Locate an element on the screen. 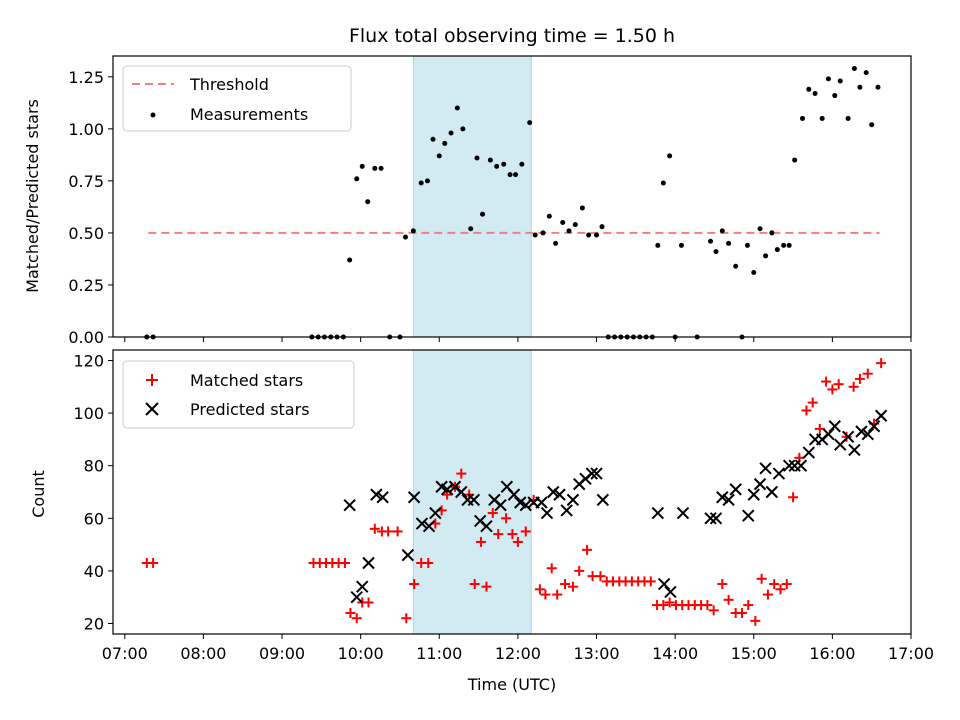 This screenshot has width=960, height=720. observing-window-band is located at coordinates (472, 492).